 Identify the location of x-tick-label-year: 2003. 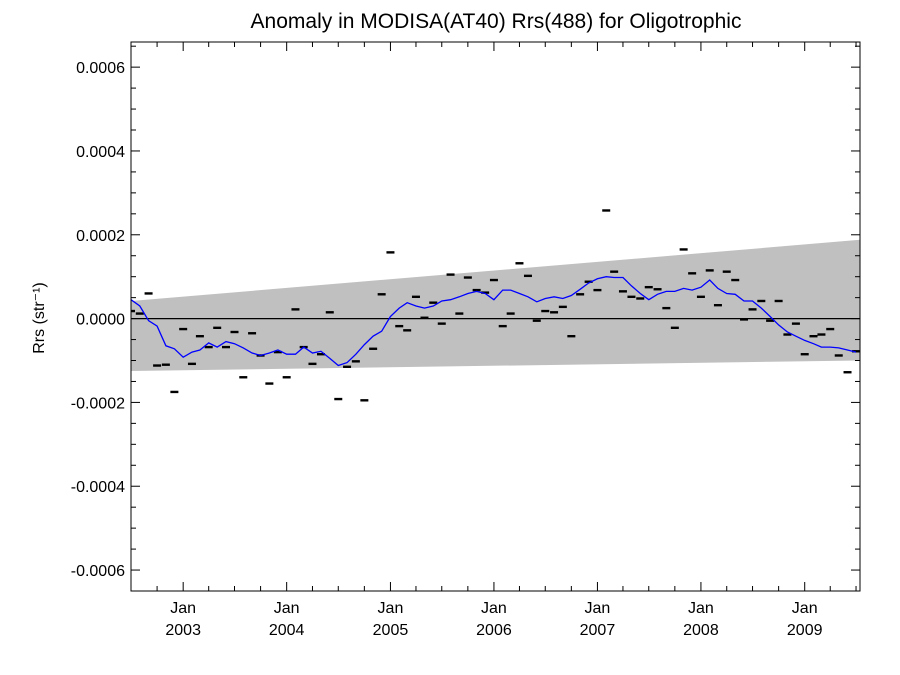
(183, 630).